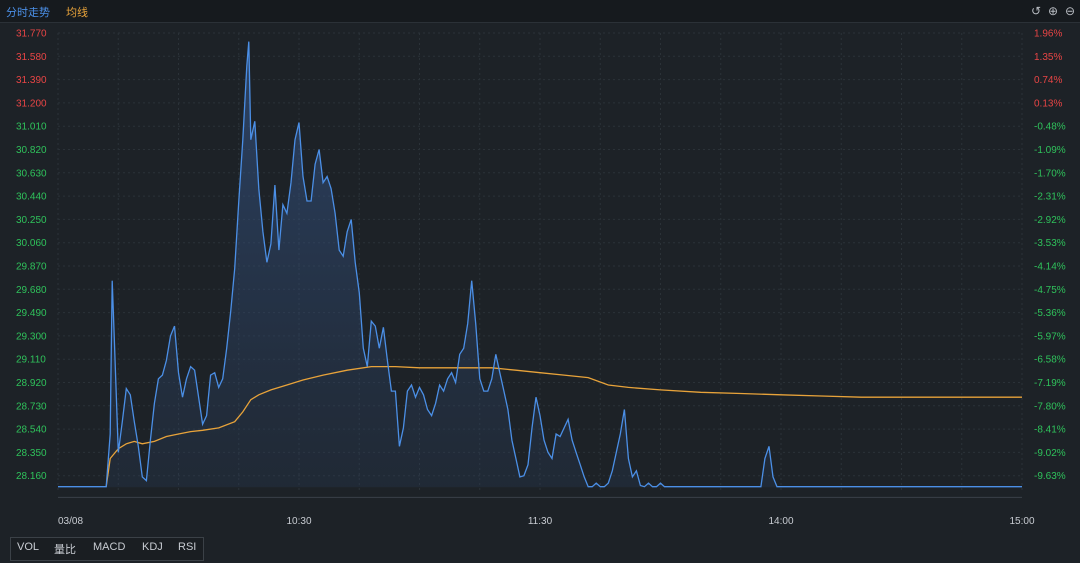 This screenshot has width=1080, height=563. I want to click on y-tick-left: 30.820, so click(31, 150).